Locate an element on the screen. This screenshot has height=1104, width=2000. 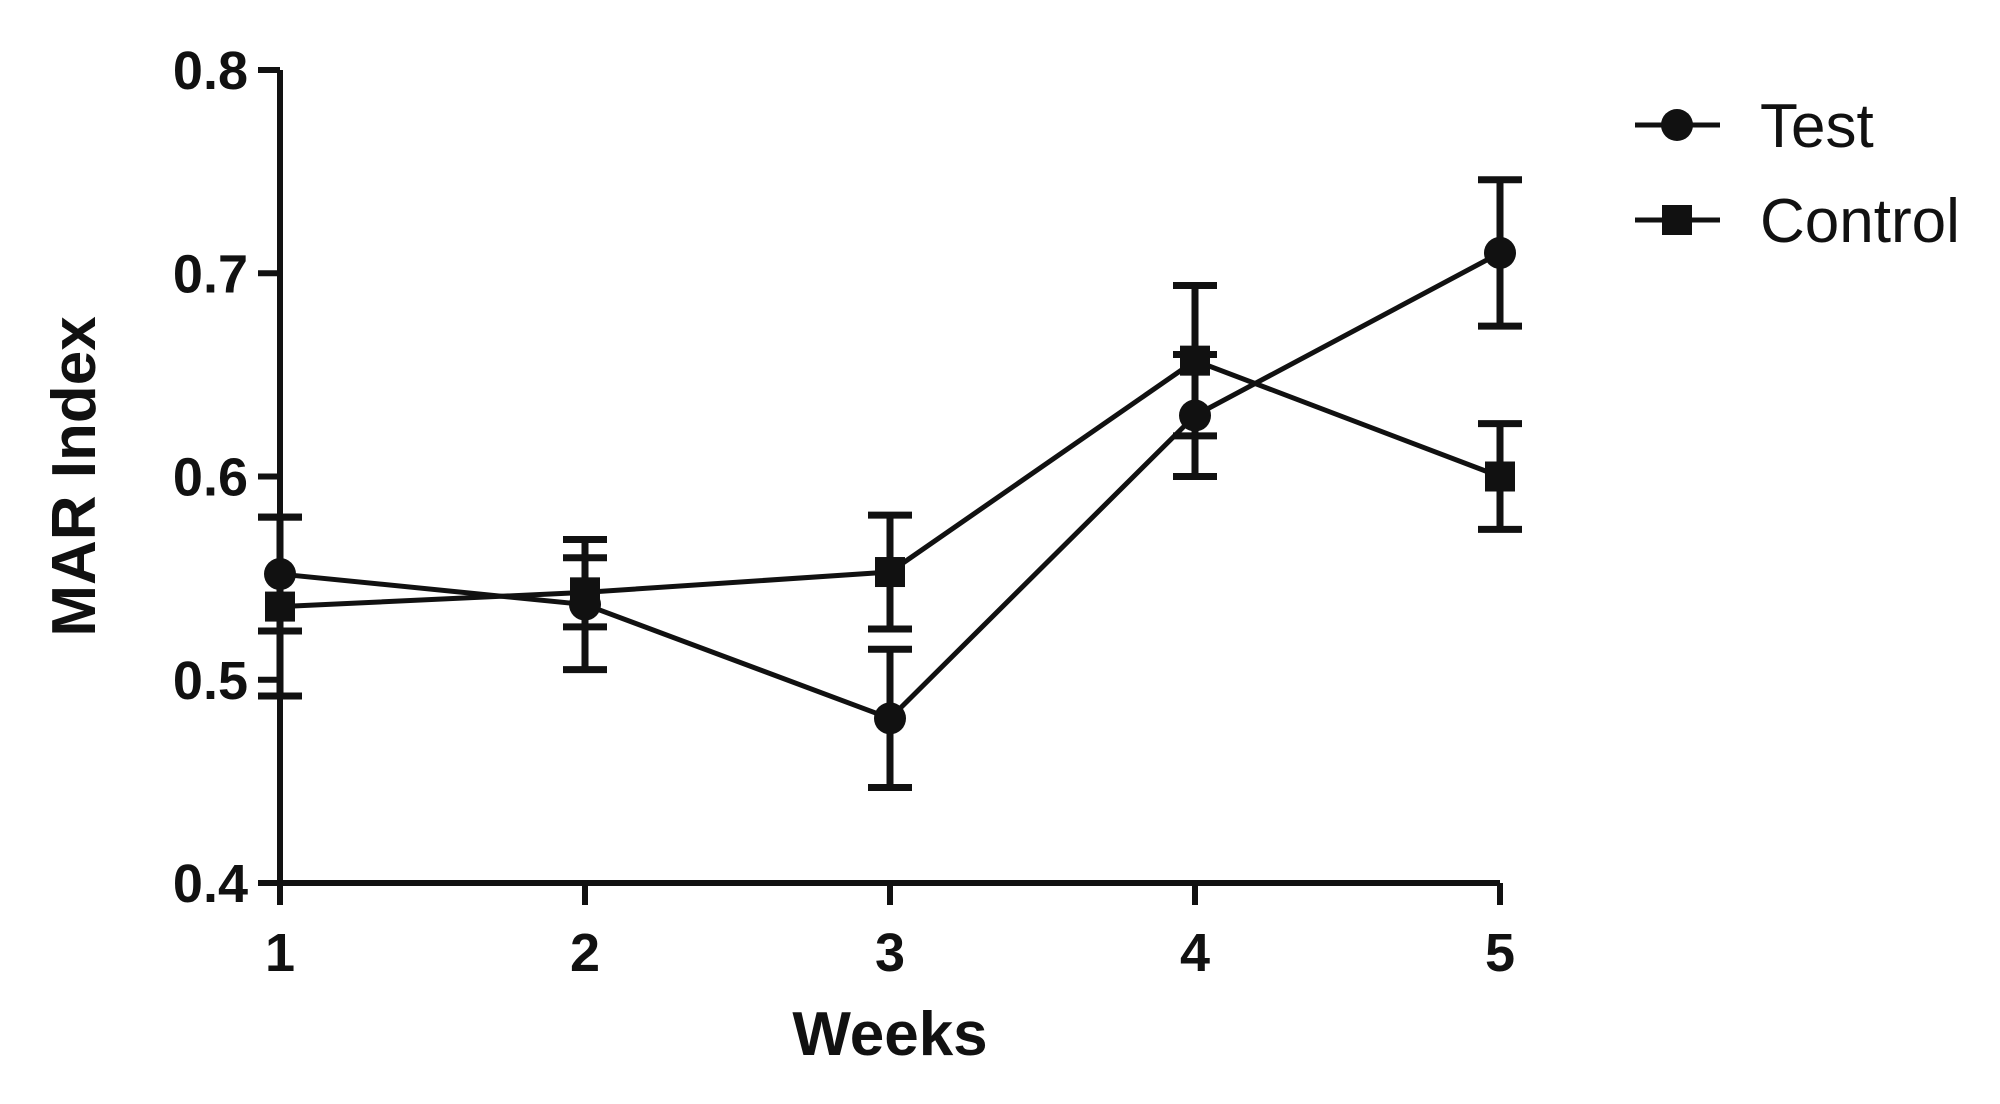
x-ticks: 1 2 3 4 5 is located at coordinates (890, 933).